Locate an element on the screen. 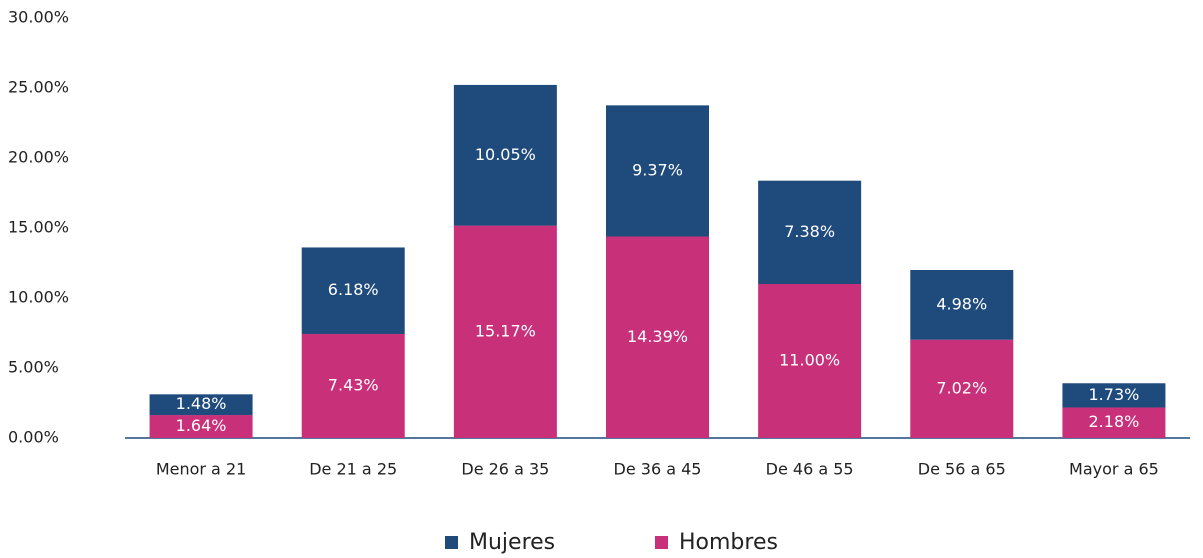 The image size is (1203, 558). y-tick-label: 0.00% is located at coordinates (33, 437).